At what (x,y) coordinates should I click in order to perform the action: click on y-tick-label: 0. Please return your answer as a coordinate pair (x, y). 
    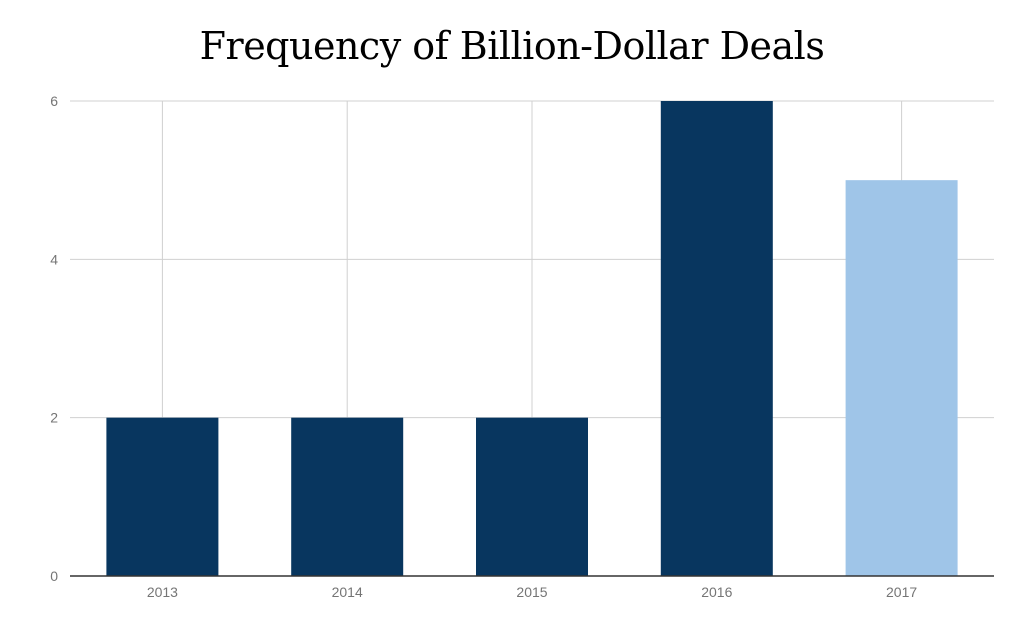
    Looking at the image, I should click on (54, 576).